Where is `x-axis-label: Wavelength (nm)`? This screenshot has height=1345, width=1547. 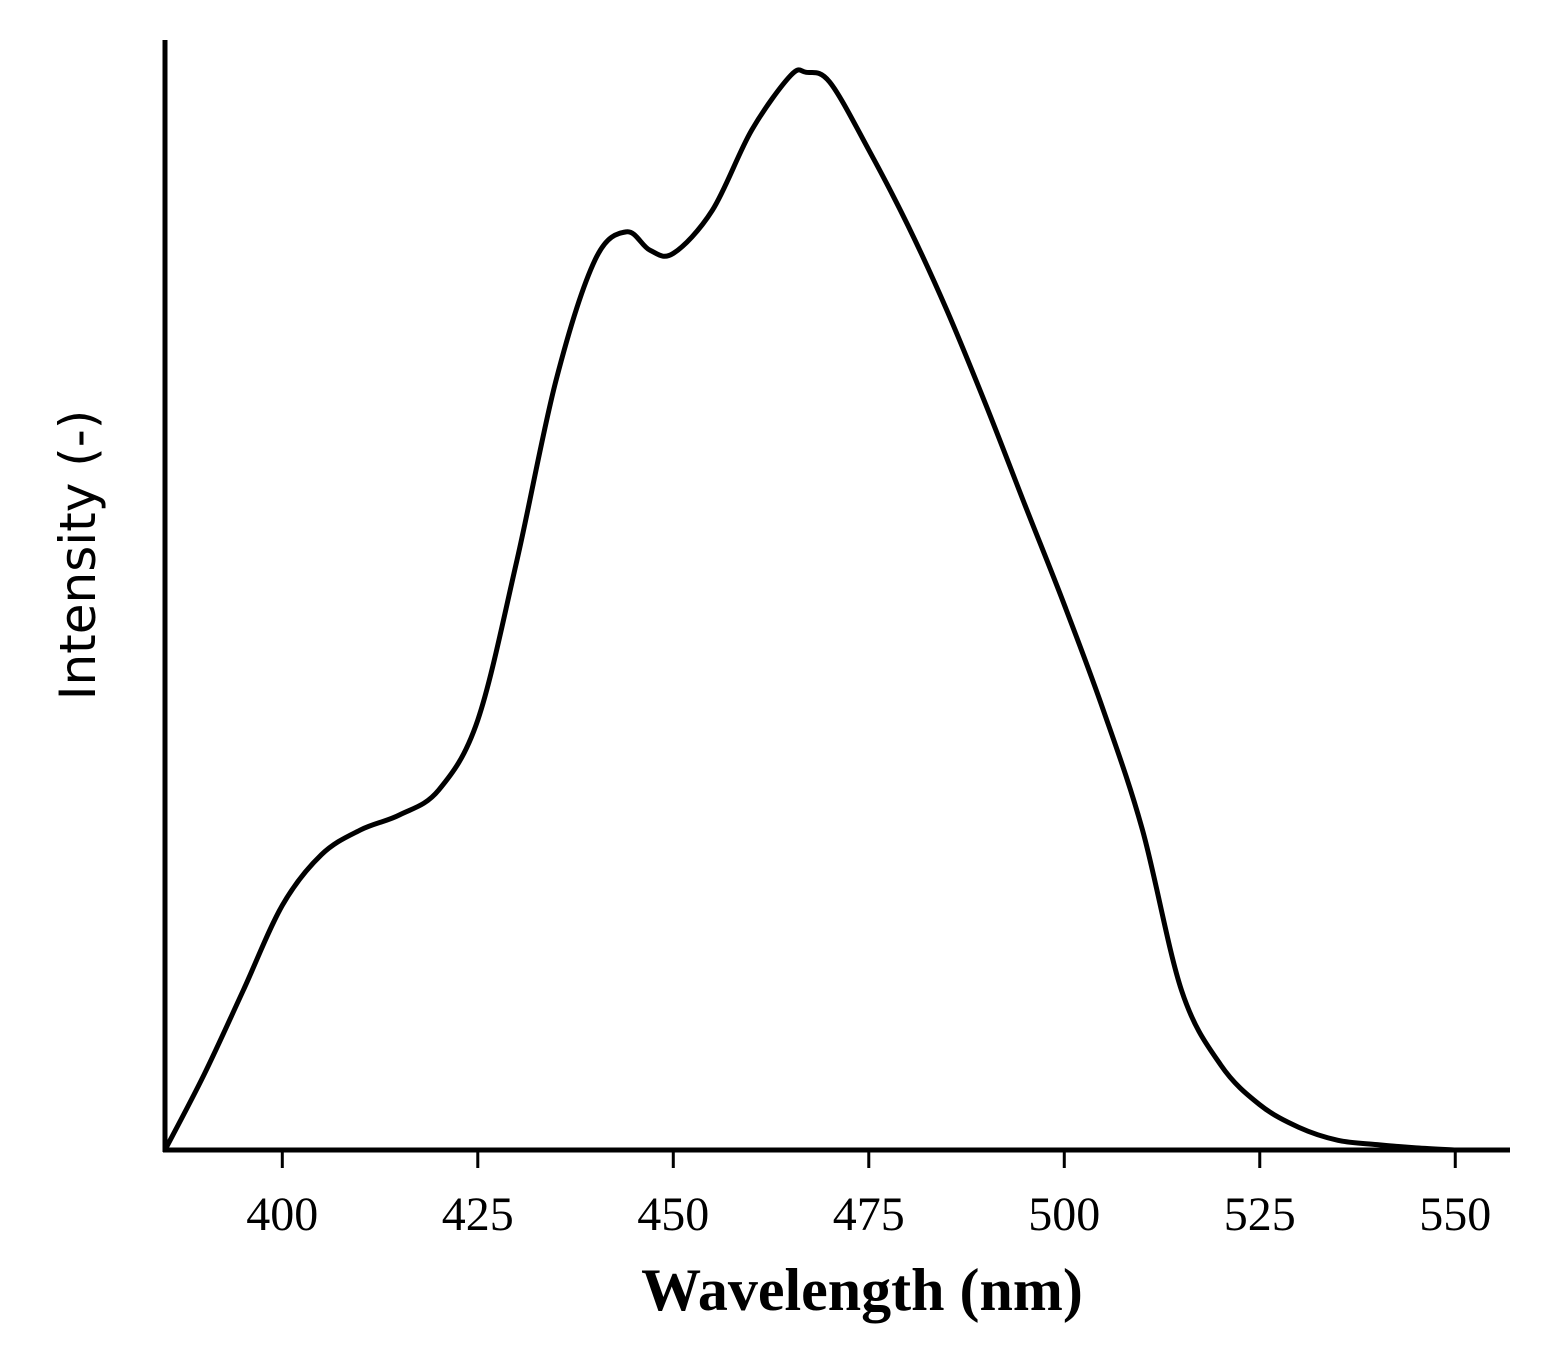
x-axis-label: Wavelength (nm) is located at coordinates (862, 1290).